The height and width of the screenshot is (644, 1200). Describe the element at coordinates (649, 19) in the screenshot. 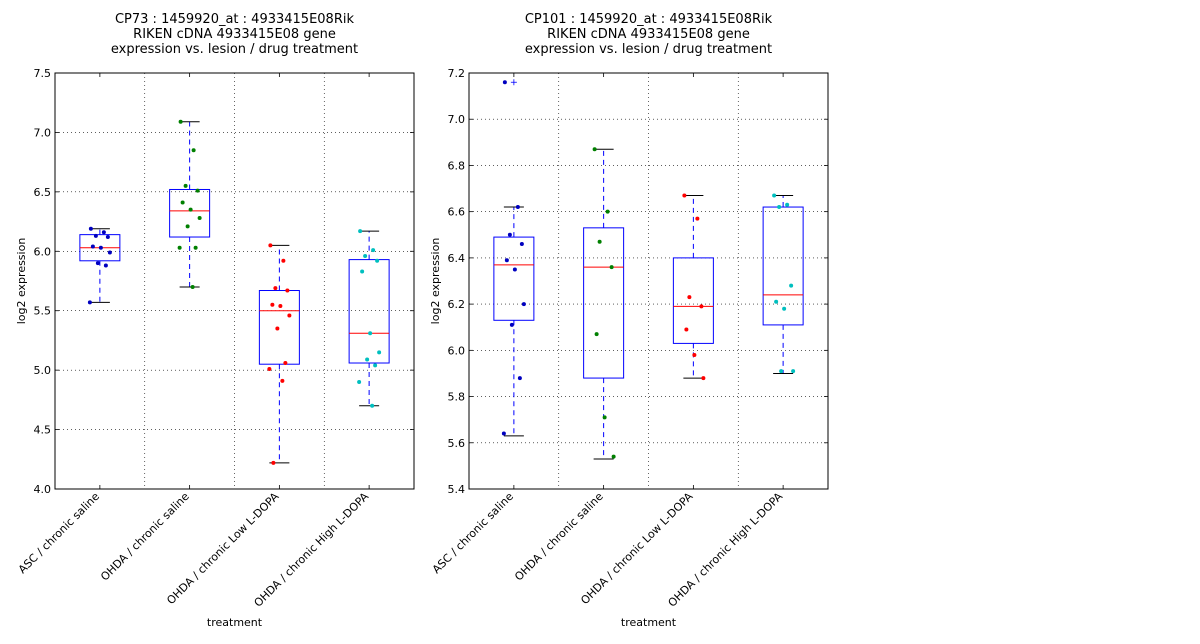

I see `chart-title-line: CP101 : 1459920_at : 4933415E08Rik` at that location.